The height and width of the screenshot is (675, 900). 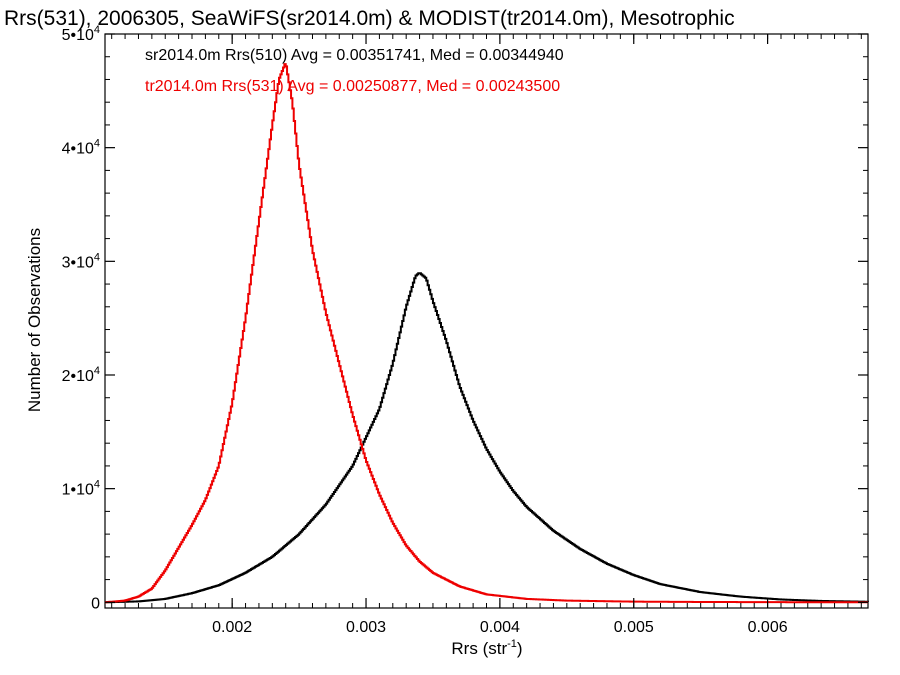 What do you see at coordinates (34, 320) in the screenshot?
I see `y-axis-label: Number of Observations` at bounding box center [34, 320].